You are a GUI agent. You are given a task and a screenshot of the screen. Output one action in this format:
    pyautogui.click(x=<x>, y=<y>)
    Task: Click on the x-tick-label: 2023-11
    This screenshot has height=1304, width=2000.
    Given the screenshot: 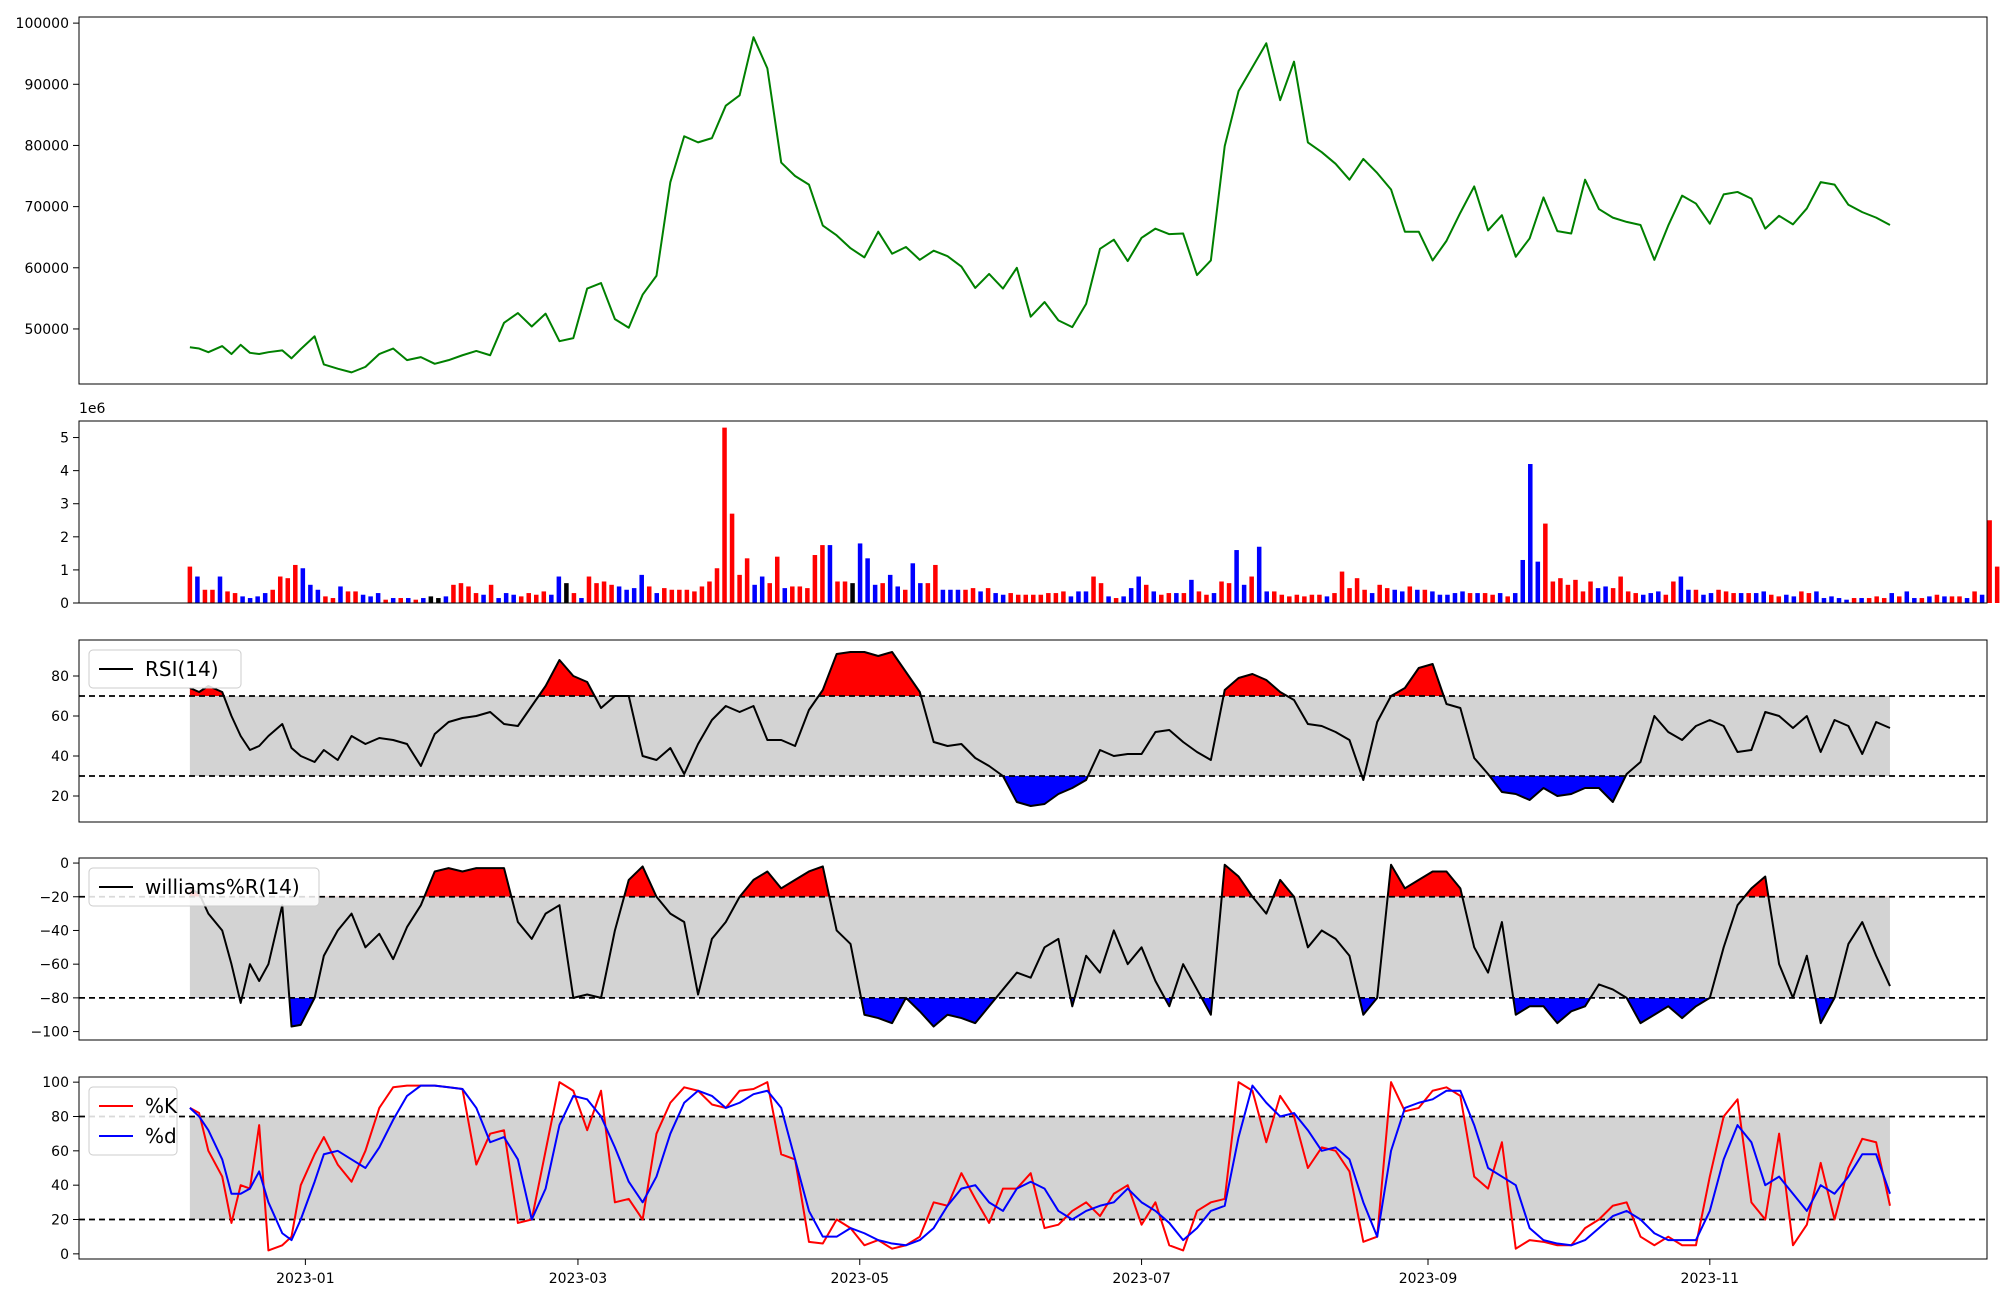 What is the action you would take?
    pyautogui.click(x=1710, y=1279)
    